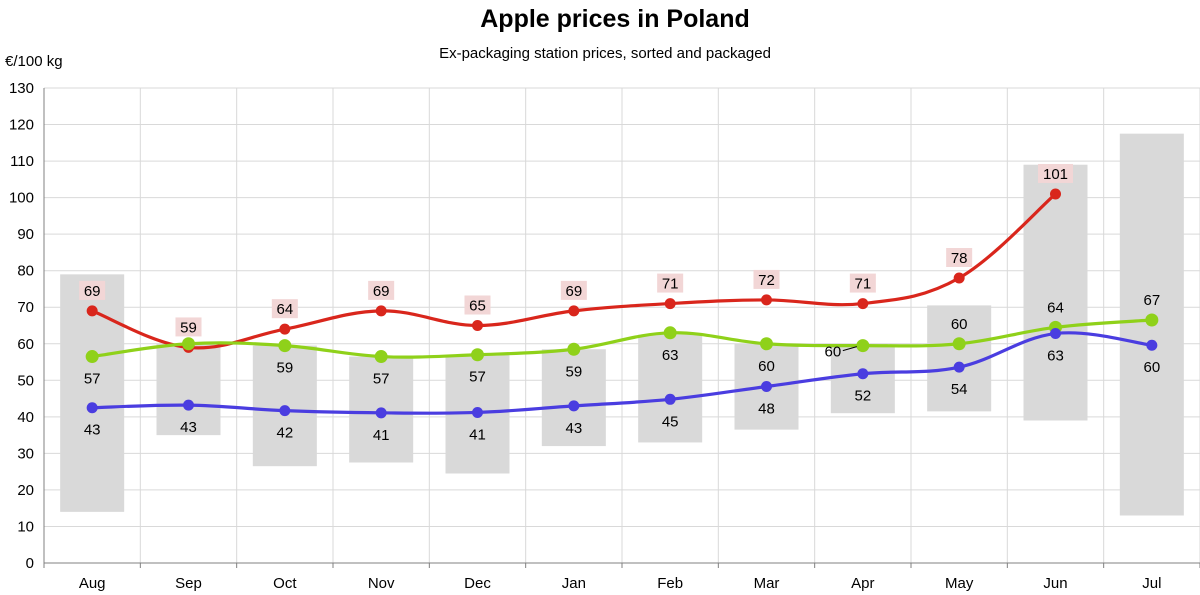  What do you see at coordinates (22, 161) in the screenshot?
I see `y-tick-label: 110` at bounding box center [22, 161].